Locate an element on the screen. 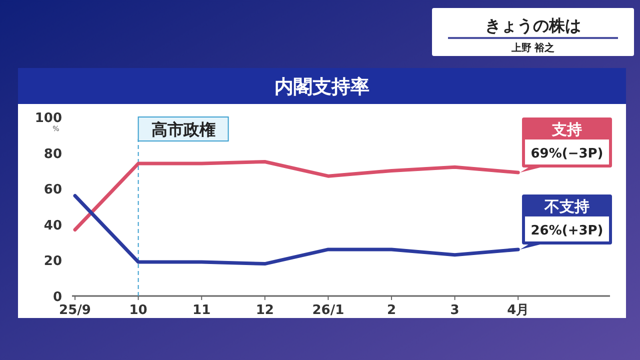  x-tick-label: 11 is located at coordinates (201, 310).